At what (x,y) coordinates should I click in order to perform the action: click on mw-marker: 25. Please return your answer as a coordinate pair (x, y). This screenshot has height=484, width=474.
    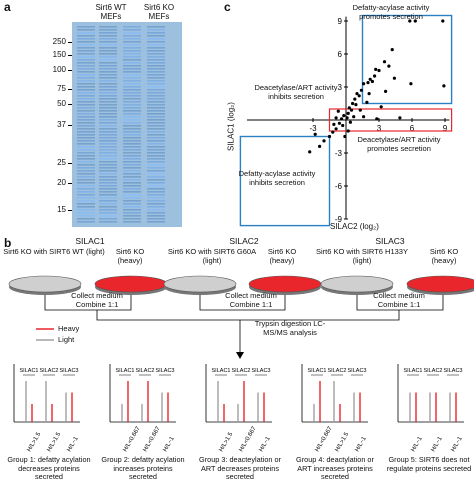
    Looking at the image, I should click on (61, 162).